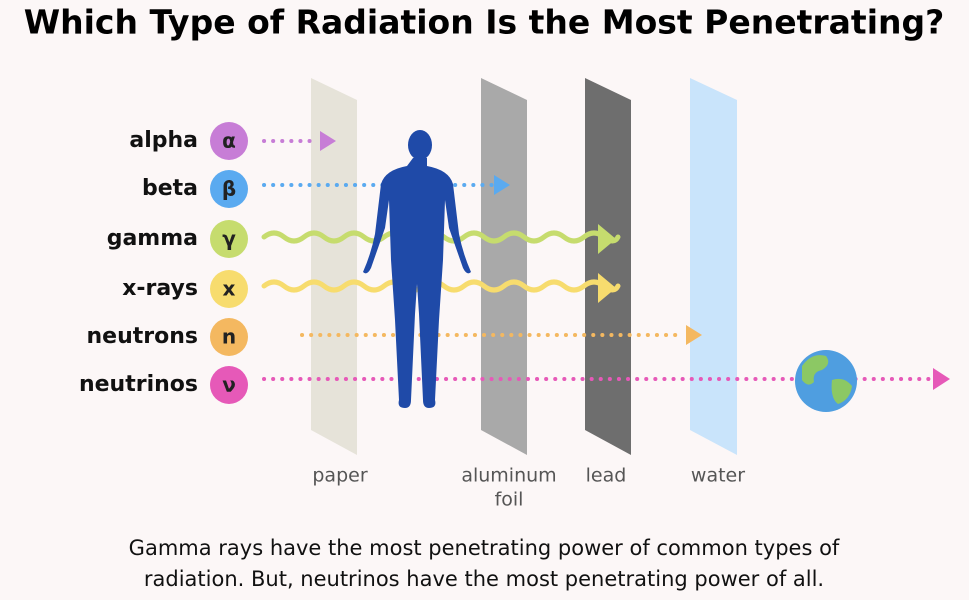  I want to click on barrier-label: water, so click(718, 476).